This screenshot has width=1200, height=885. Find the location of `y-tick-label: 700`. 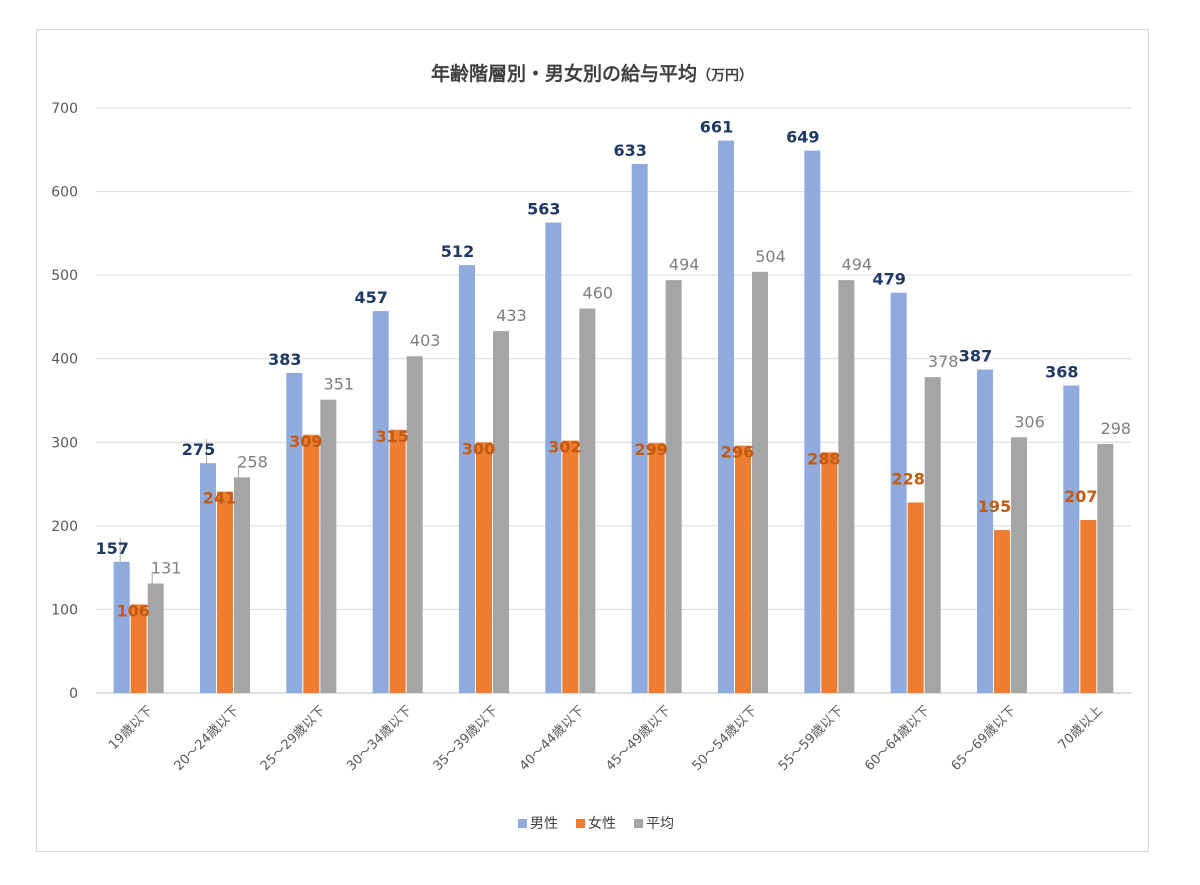

y-tick-label: 700 is located at coordinates (64, 109).